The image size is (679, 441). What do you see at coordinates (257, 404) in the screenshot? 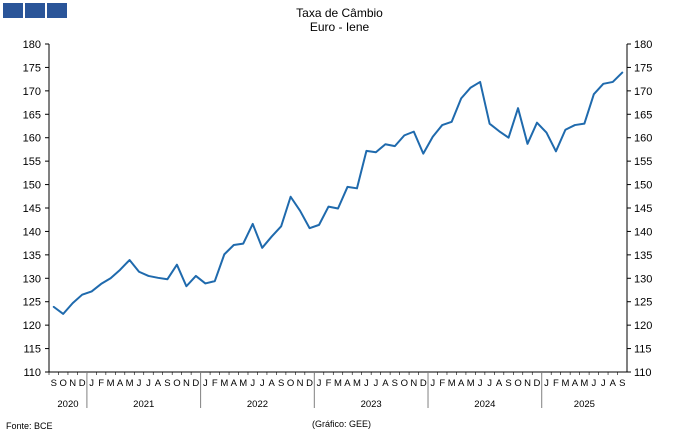
I see `x-year-label: 2022` at bounding box center [257, 404].